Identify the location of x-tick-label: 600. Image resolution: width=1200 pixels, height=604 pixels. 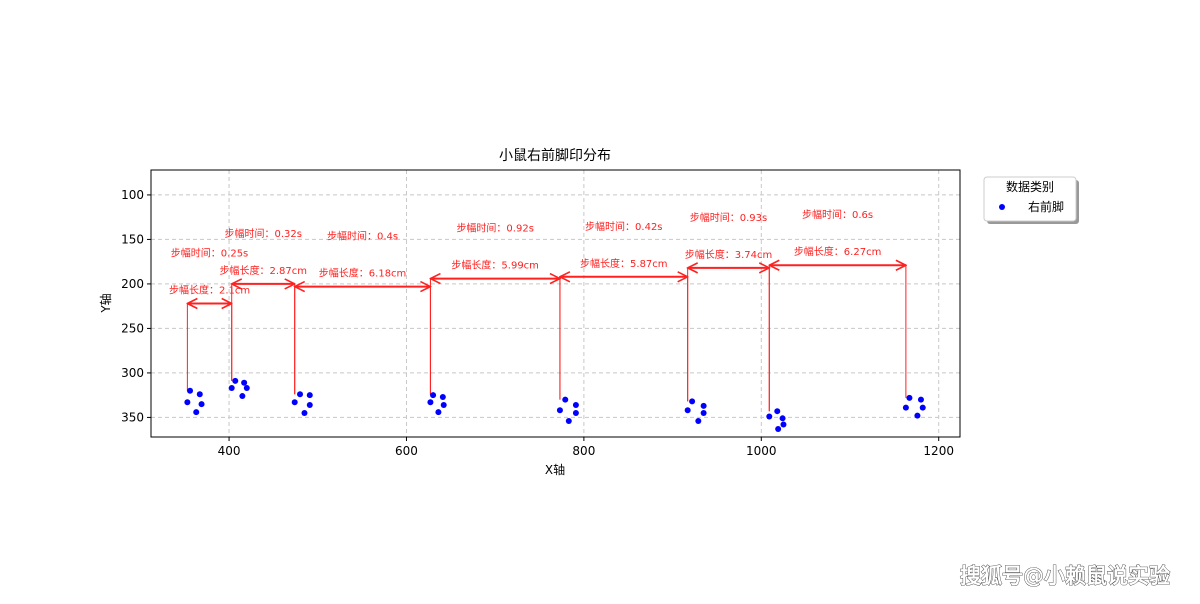
(406, 451).